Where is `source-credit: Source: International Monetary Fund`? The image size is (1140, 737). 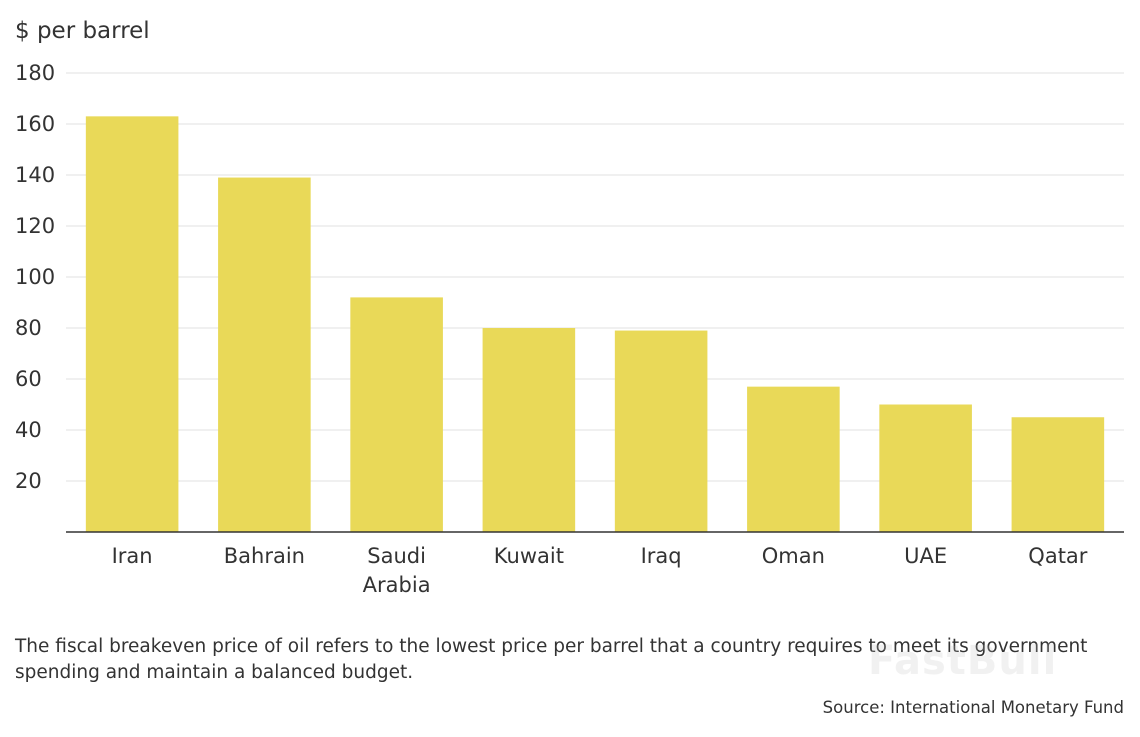 source-credit: Source: International Monetary Fund is located at coordinates (973, 707).